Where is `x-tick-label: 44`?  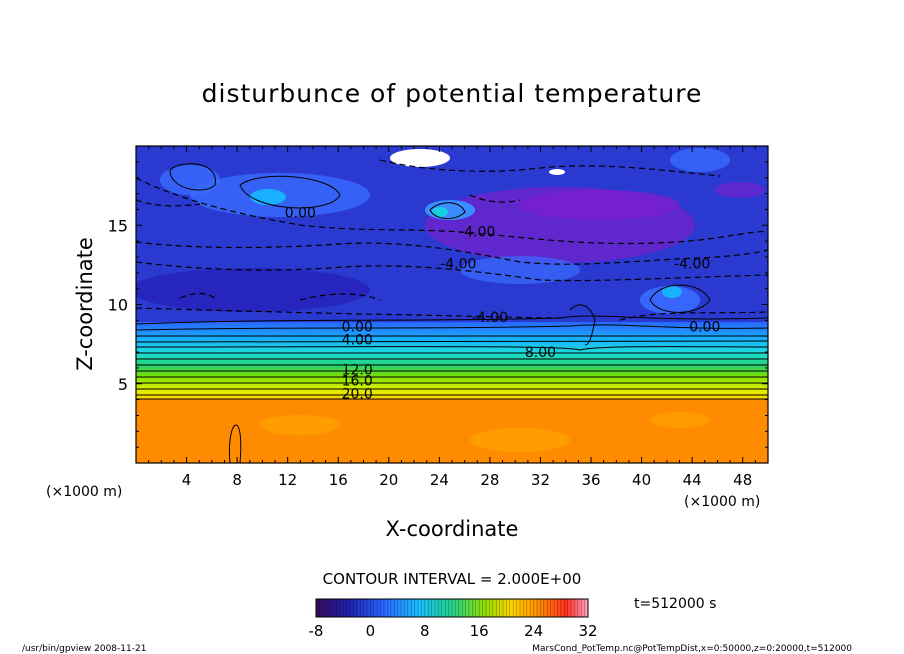 x-tick-label: 44 is located at coordinates (692, 480).